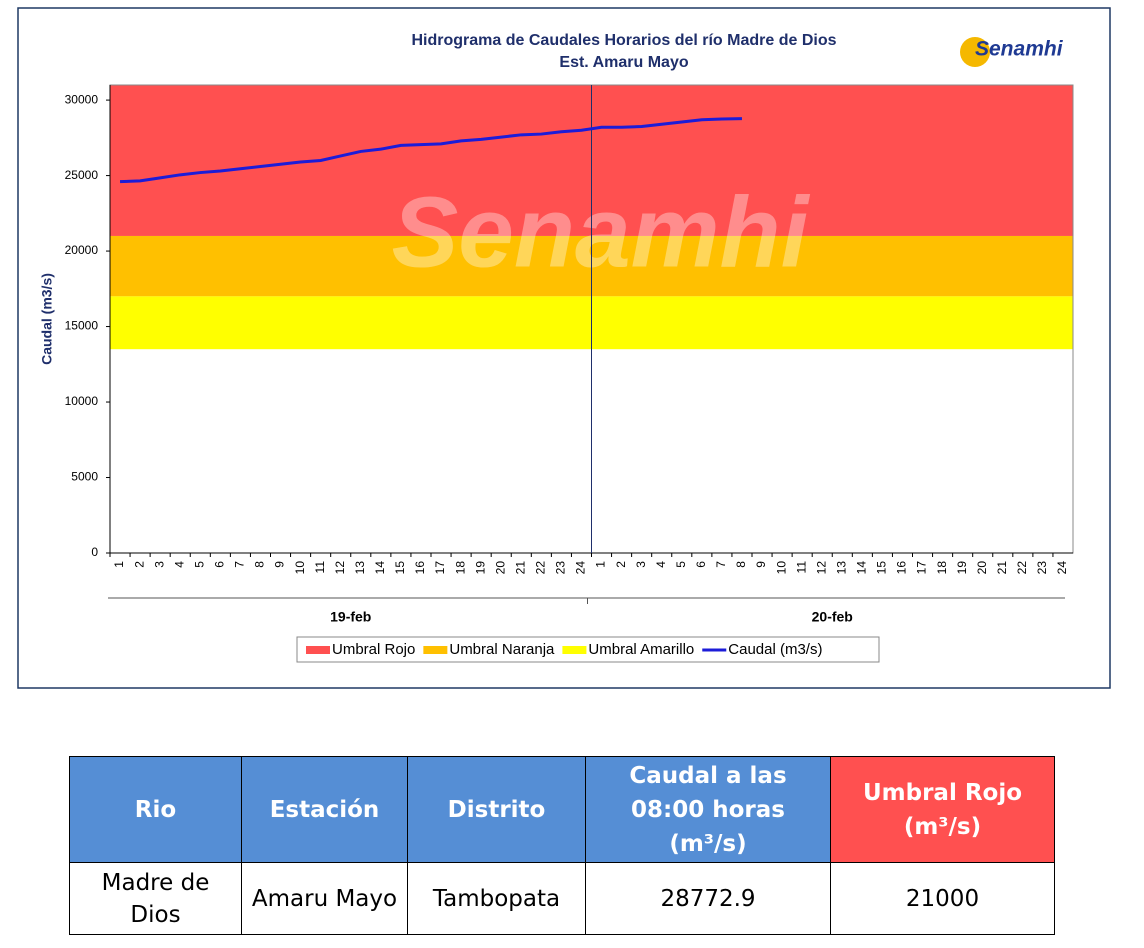 Image resolution: width=1144 pixels, height=948 pixels. I want to click on legend-label: Caudal (m3/s), so click(775, 649).